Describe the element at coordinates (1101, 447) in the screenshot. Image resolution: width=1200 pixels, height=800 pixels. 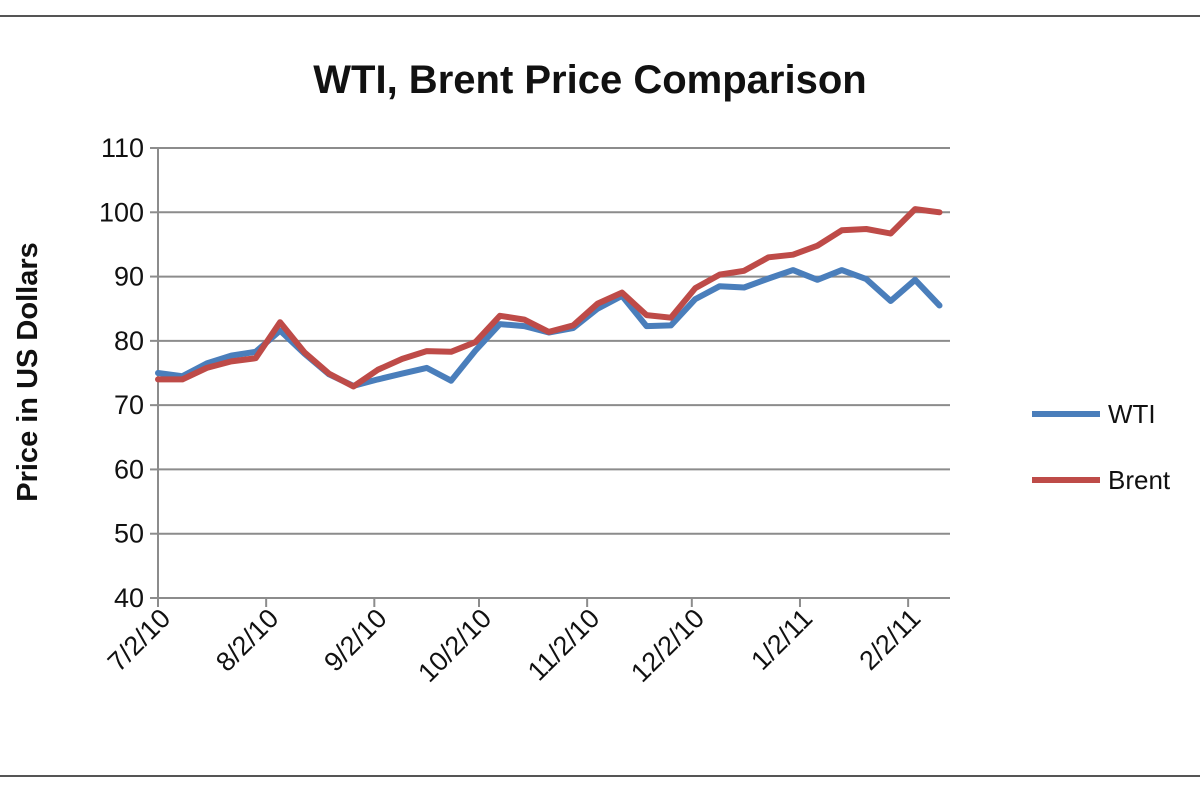
I see `legend: WTI Brent` at that location.